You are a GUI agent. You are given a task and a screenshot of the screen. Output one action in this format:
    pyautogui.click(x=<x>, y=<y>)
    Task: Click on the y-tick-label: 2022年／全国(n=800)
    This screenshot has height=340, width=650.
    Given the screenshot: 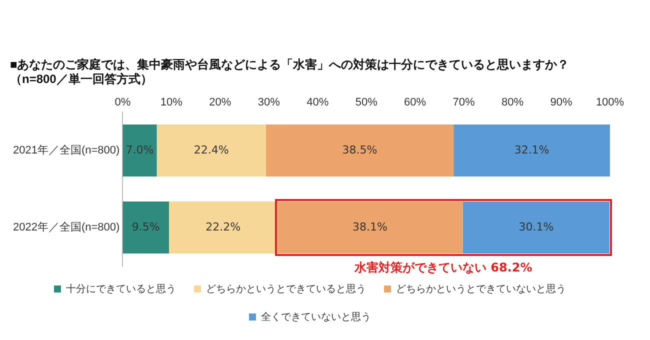 What is the action you would take?
    pyautogui.click(x=66, y=228)
    